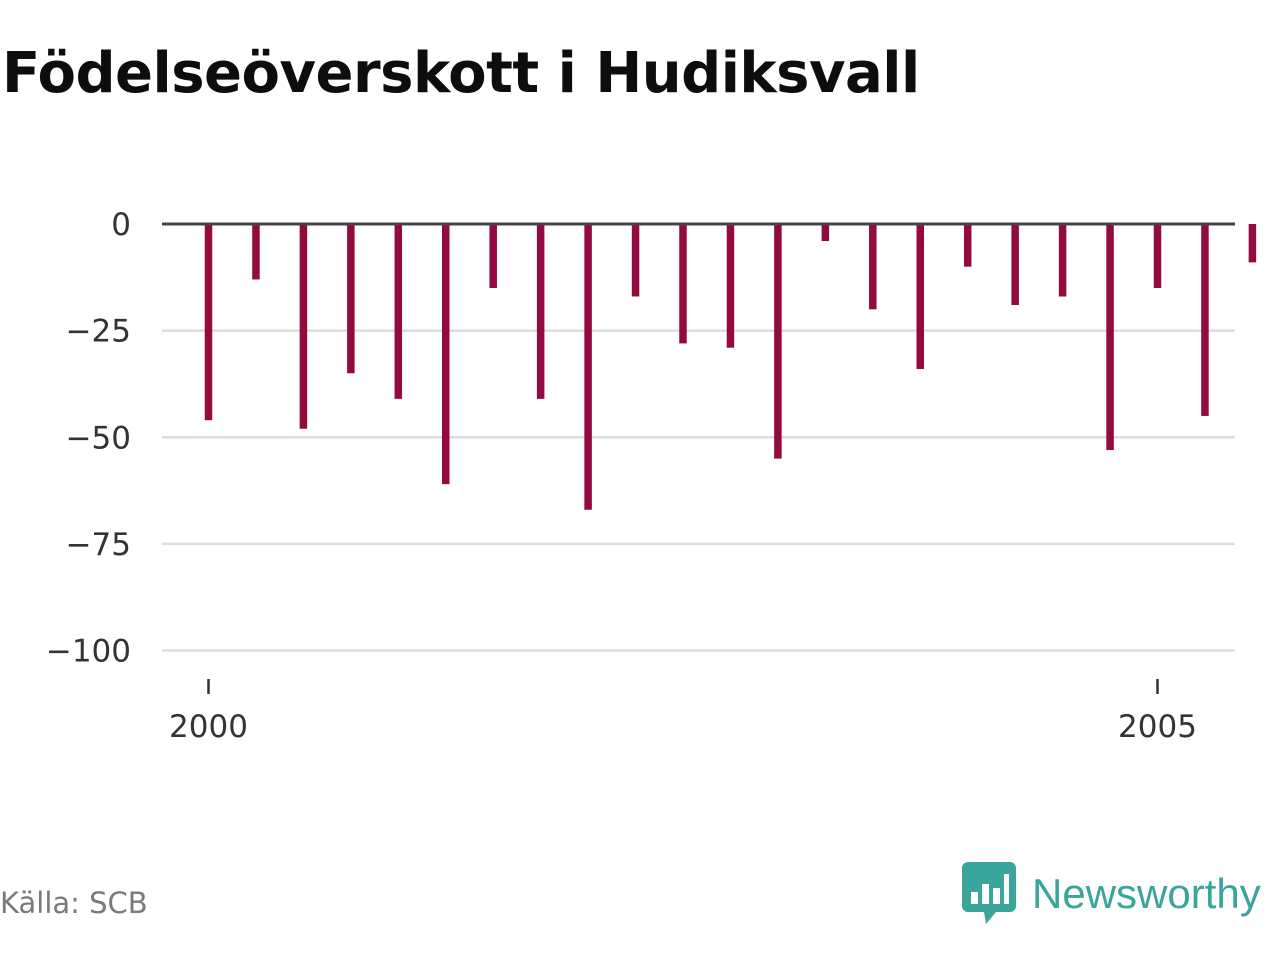  Describe the element at coordinates (98, 332) in the screenshot. I see `y-tick-label: −25` at that location.